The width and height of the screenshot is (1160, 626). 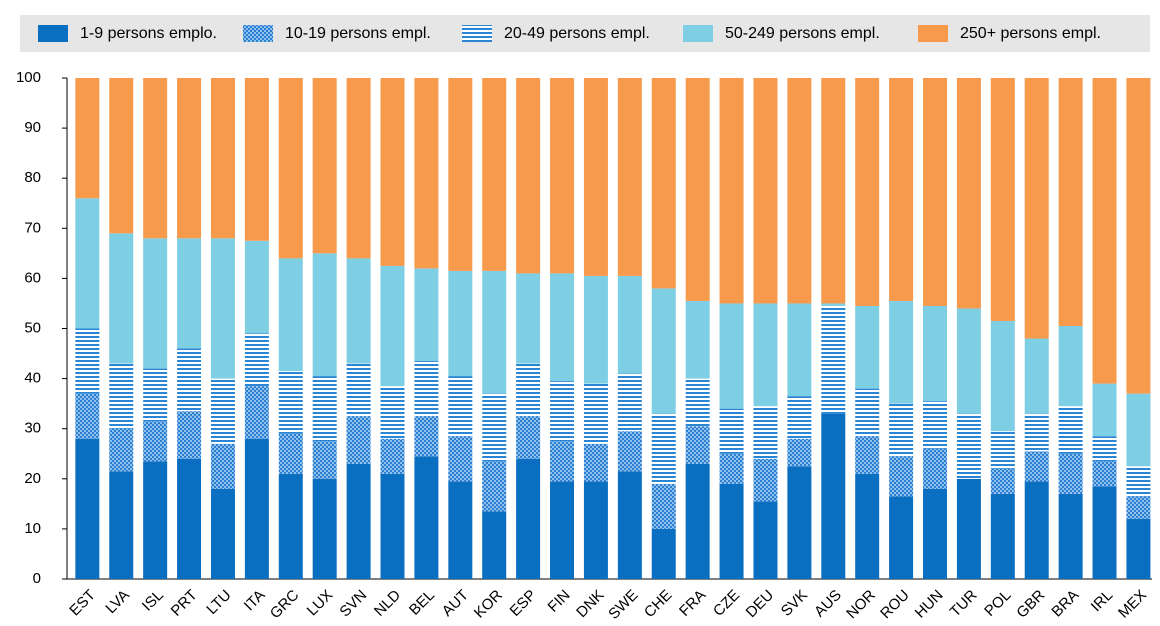 I want to click on x-tick-label: LVA, so click(x=117, y=602).